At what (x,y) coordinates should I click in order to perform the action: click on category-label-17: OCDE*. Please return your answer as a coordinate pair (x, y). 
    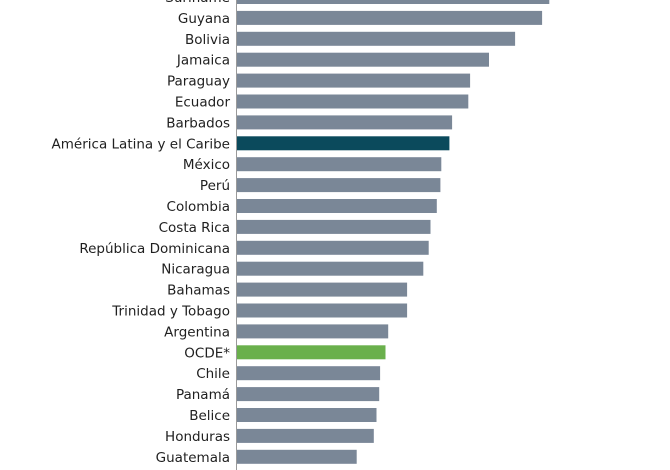
    Looking at the image, I should click on (207, 353).